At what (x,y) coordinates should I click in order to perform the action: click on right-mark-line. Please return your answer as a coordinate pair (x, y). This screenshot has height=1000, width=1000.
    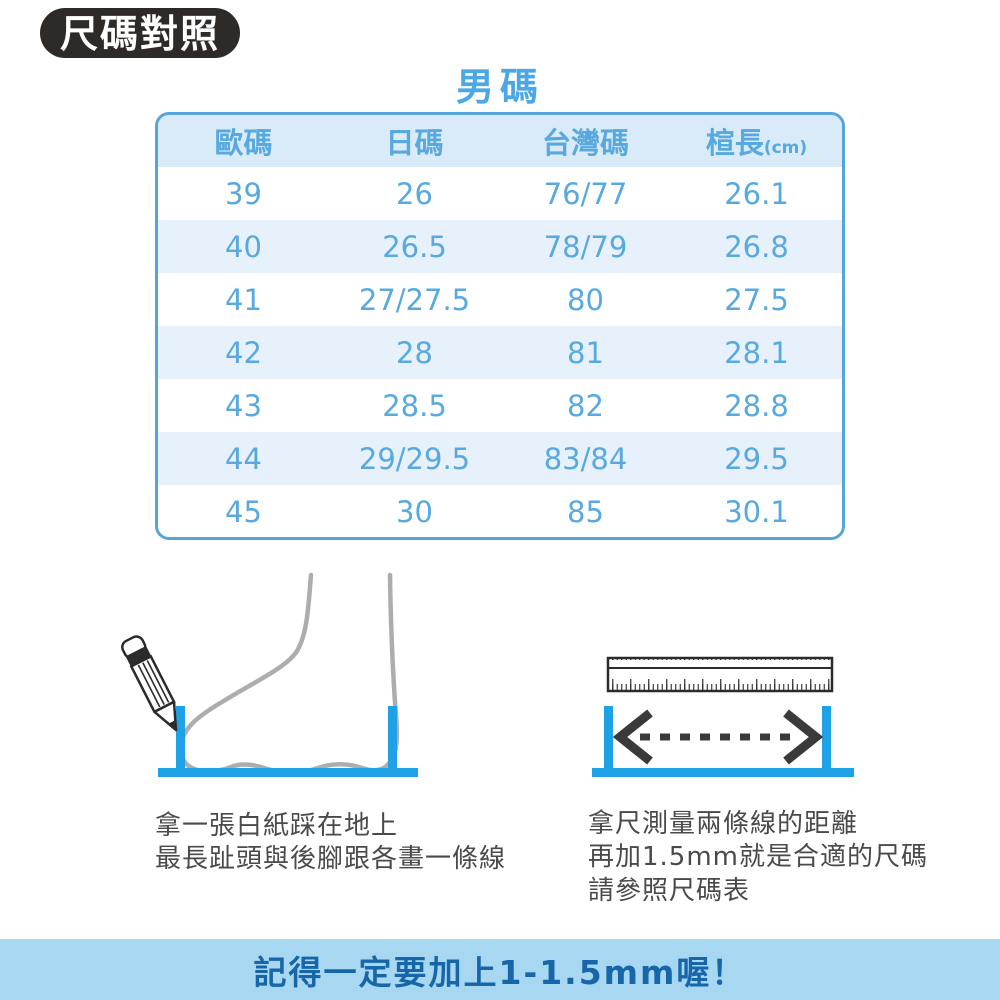
    Looking at the image, I should click on (826, 739).